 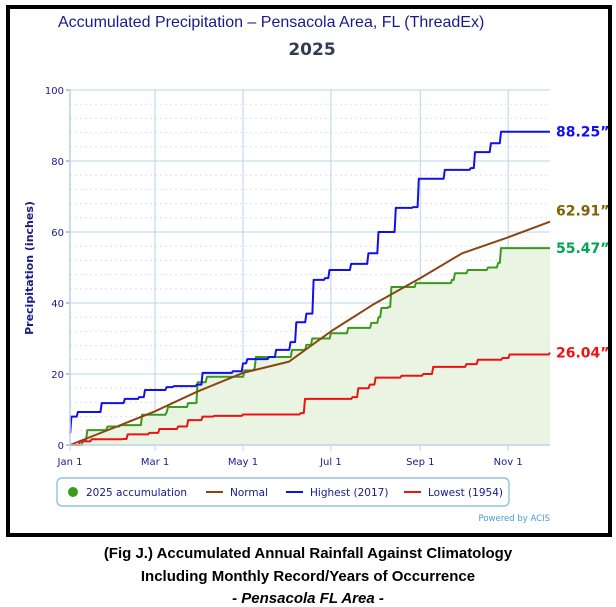 What do you see at coordinates (57, 304) in the screenshot?
I see `y-tick-label: 40` at bounding box center [57, 304].